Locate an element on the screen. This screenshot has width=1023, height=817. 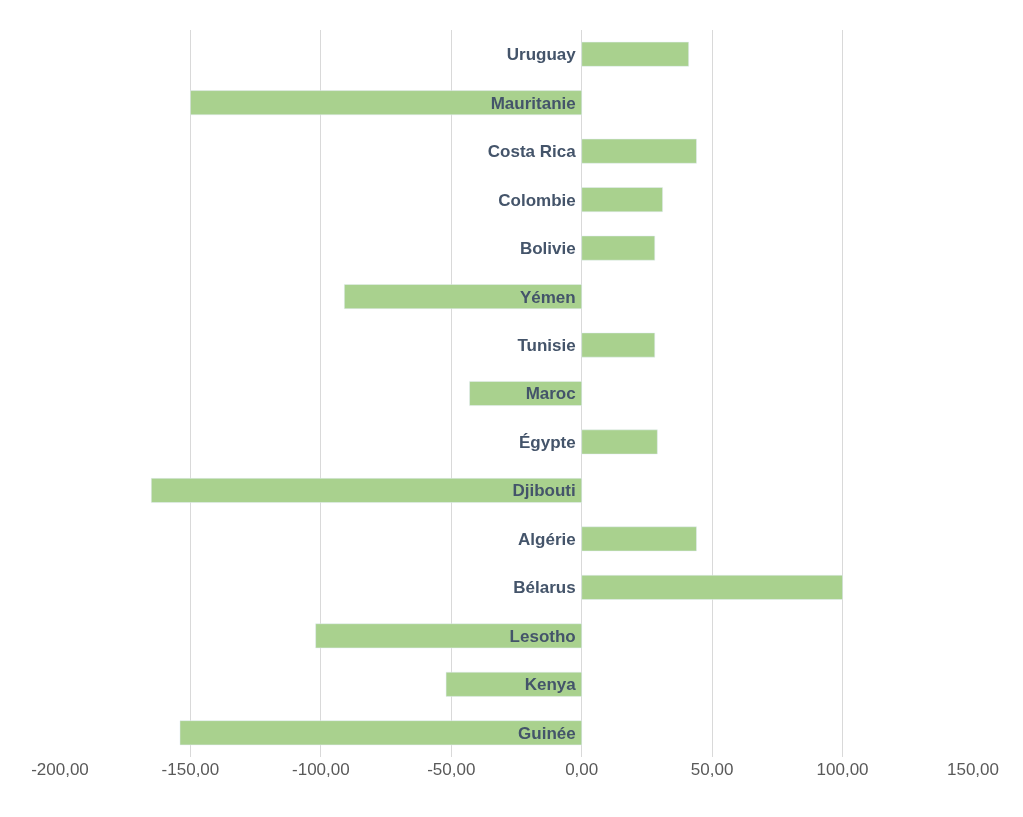
y-tick-label: Bolivie is located at coordinates (547, 249).